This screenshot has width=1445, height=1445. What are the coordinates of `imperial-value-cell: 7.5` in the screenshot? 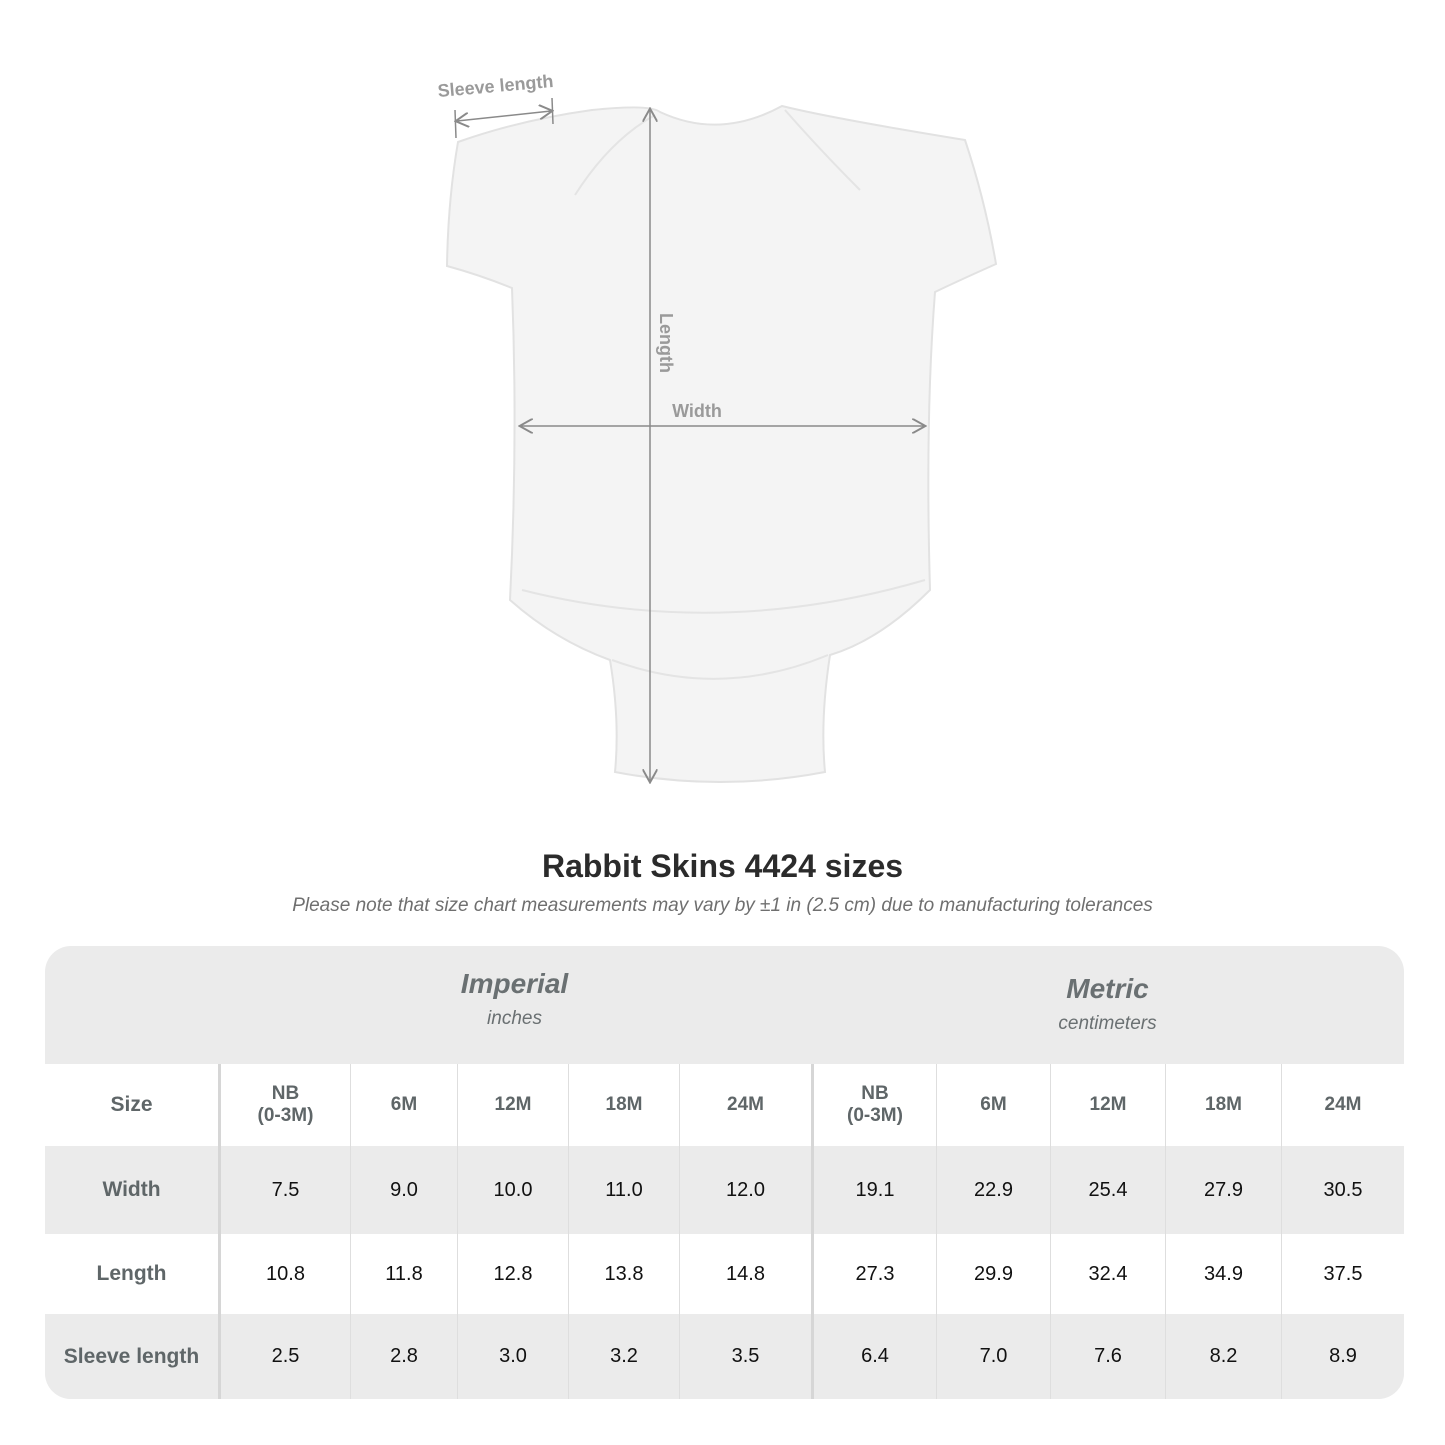 It's located at (284, 1190).